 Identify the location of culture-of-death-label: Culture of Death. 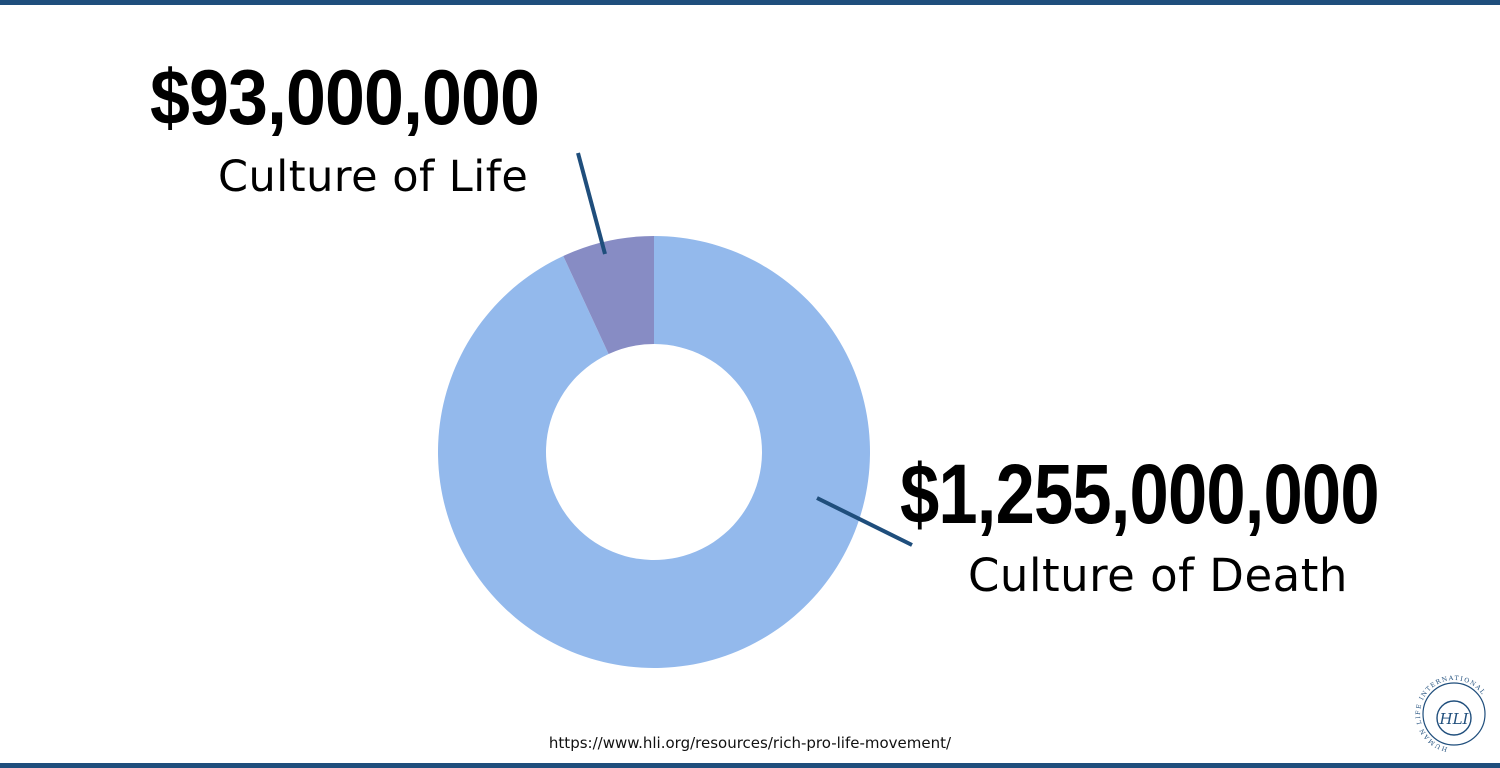
(1158, 575).